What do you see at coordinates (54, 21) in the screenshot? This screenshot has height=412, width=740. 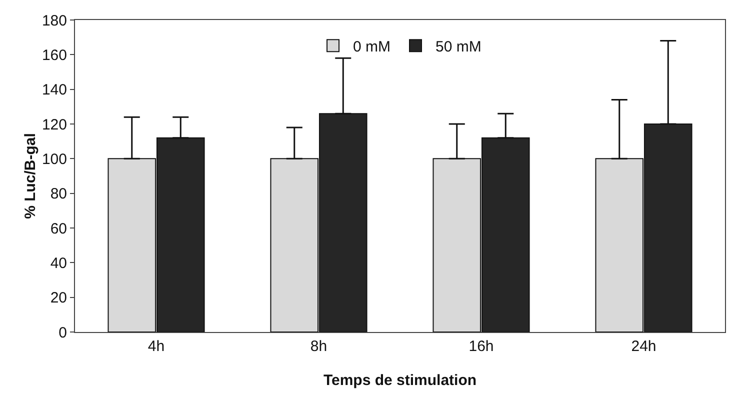 I see `y-tick-label: 180` at bounding box center [54, 21].